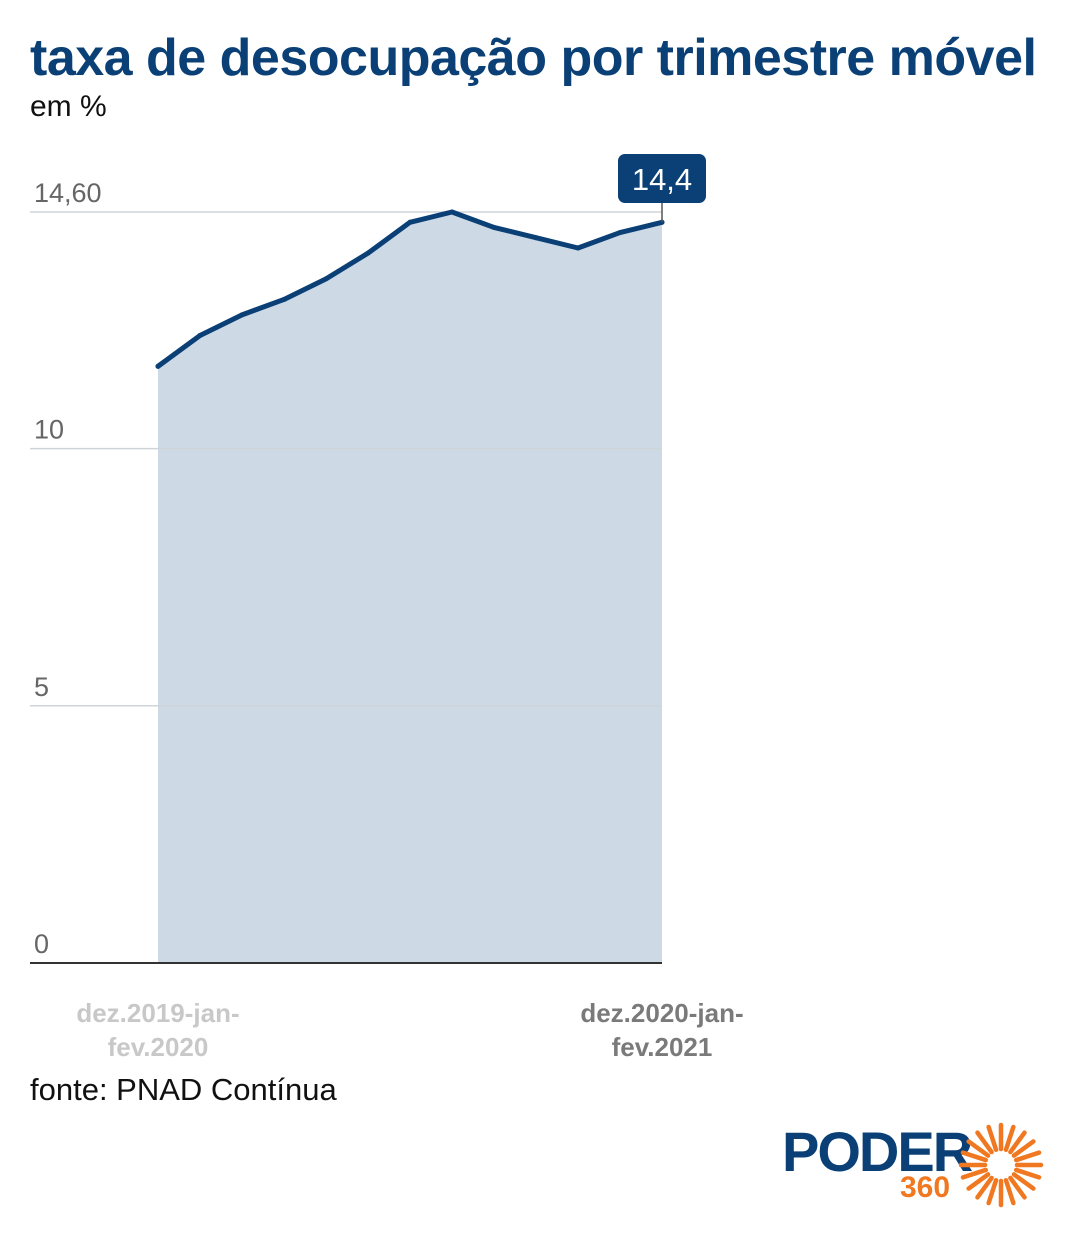 This screenshot has width=1080, height=1247. Describe the element at coordinates (157, 1013) in the screenshot. I see `x-tick-label: dez.2019-jan-` at that location.